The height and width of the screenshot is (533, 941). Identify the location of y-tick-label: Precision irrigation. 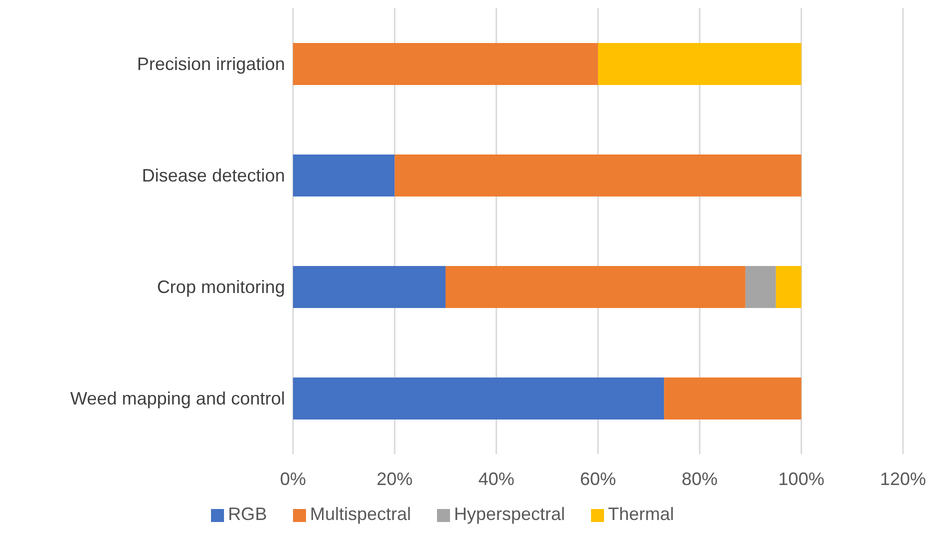
(210, 64).